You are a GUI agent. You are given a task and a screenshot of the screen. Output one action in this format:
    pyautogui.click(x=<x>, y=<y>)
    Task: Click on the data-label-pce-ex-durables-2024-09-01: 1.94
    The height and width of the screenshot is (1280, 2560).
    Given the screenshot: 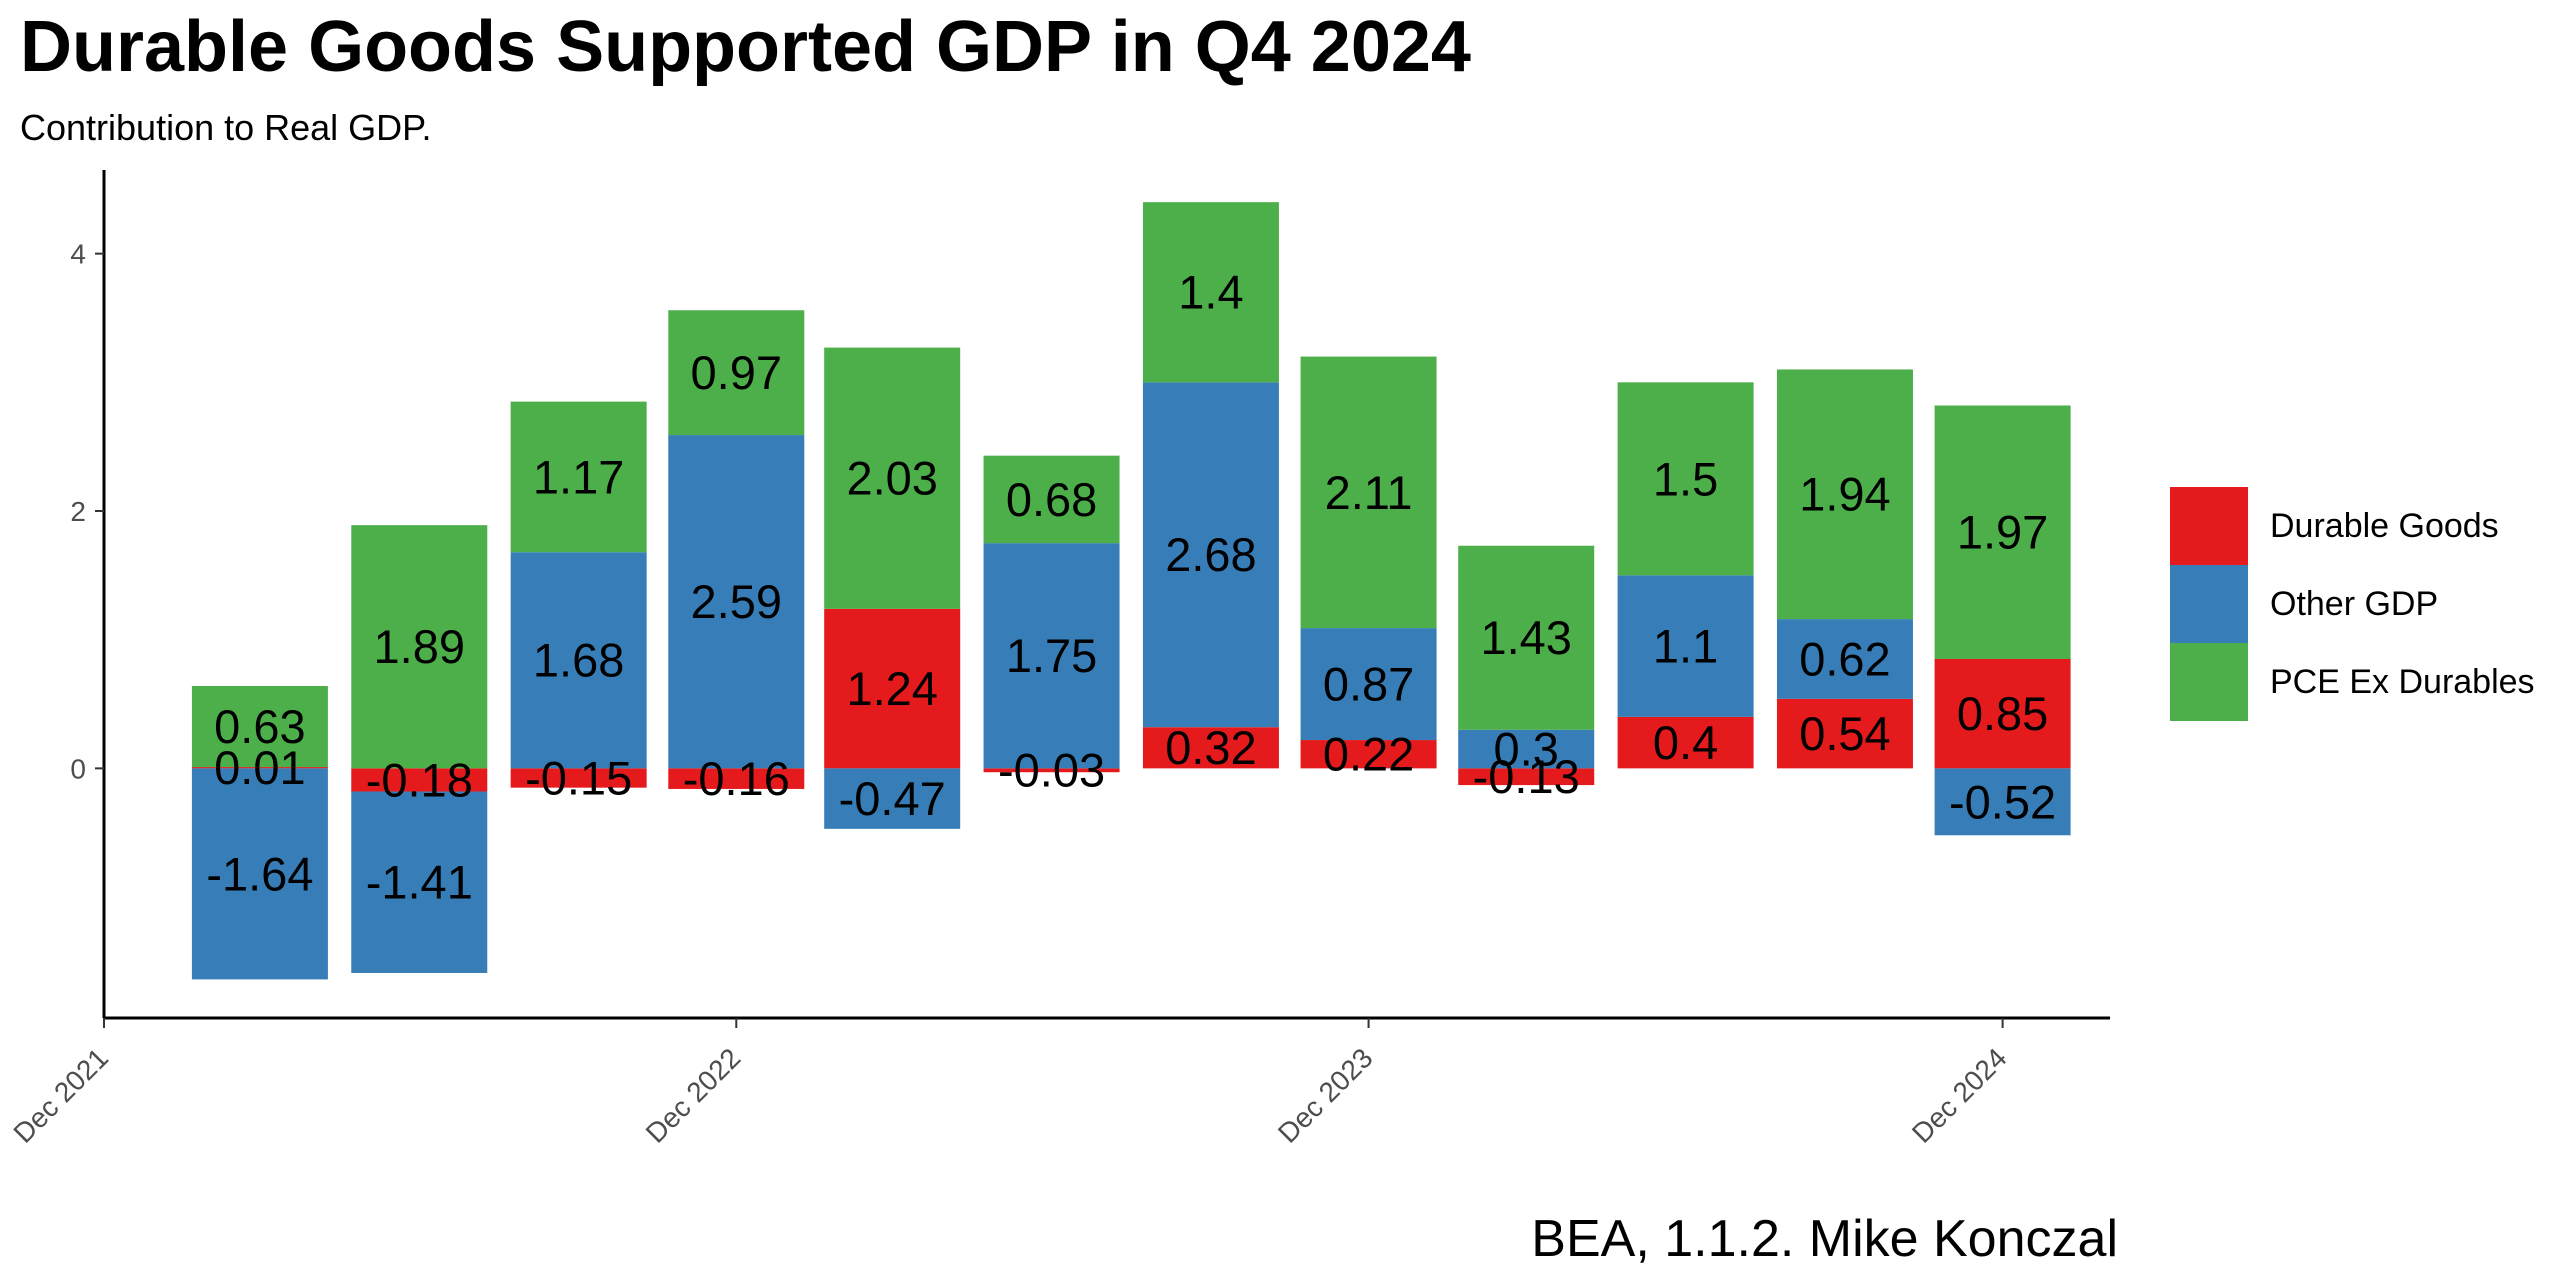 What is the action you would take?
    pyautogui.click(x=1844, y=494)
    